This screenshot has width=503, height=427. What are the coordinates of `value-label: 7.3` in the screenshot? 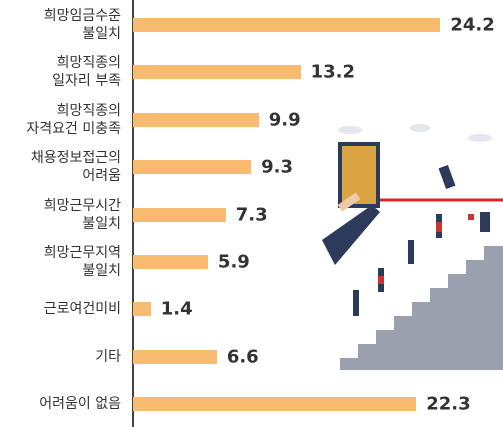 It's located at (251, 215).